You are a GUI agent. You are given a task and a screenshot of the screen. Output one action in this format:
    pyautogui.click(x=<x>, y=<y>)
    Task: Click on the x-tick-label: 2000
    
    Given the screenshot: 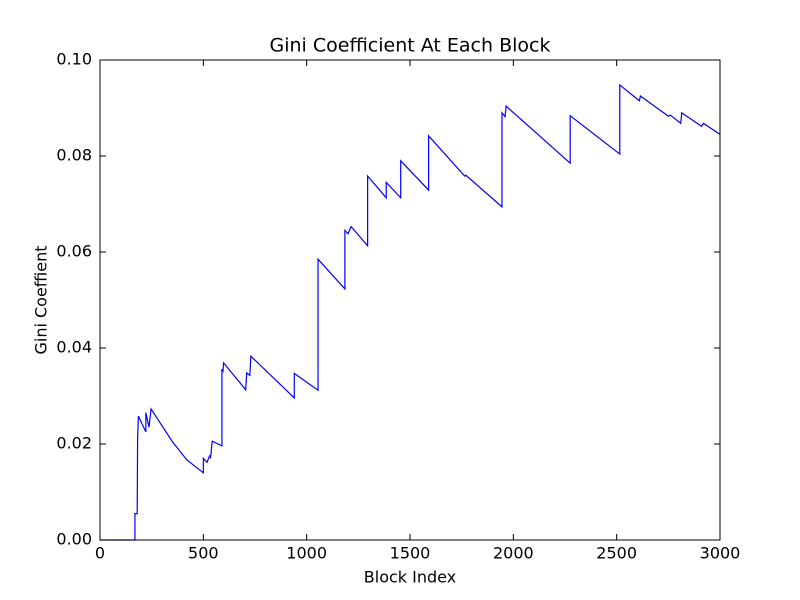 What is the action you would take?
    pyautogui.click(x=513, y=553)
    